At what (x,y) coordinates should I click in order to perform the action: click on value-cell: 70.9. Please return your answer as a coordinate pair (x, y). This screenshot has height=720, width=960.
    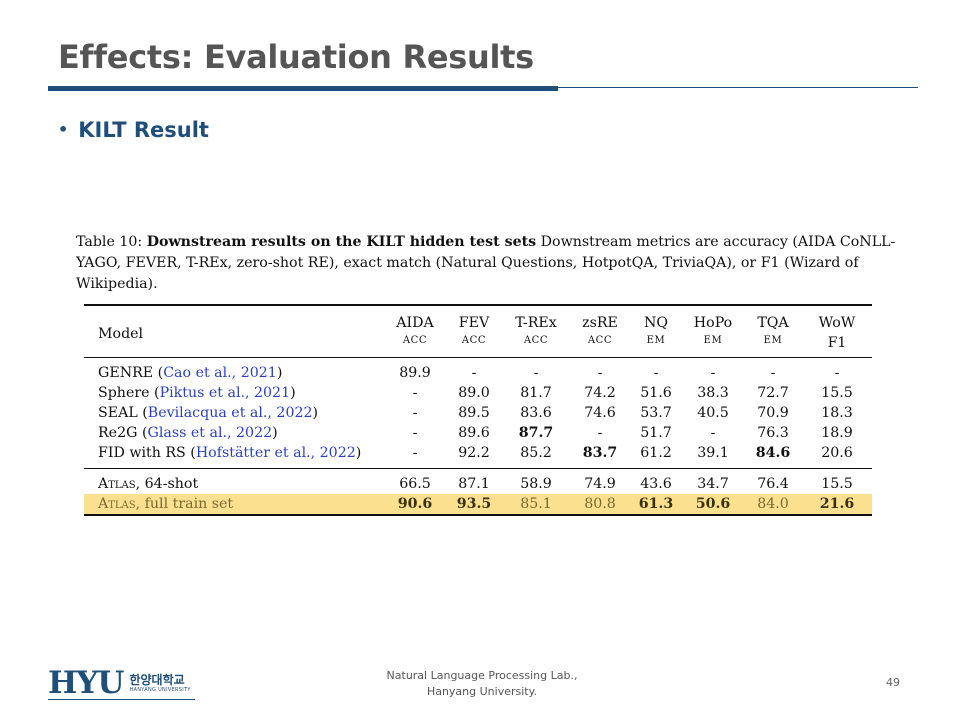
    Looking at the image, I should click on (773, 413).